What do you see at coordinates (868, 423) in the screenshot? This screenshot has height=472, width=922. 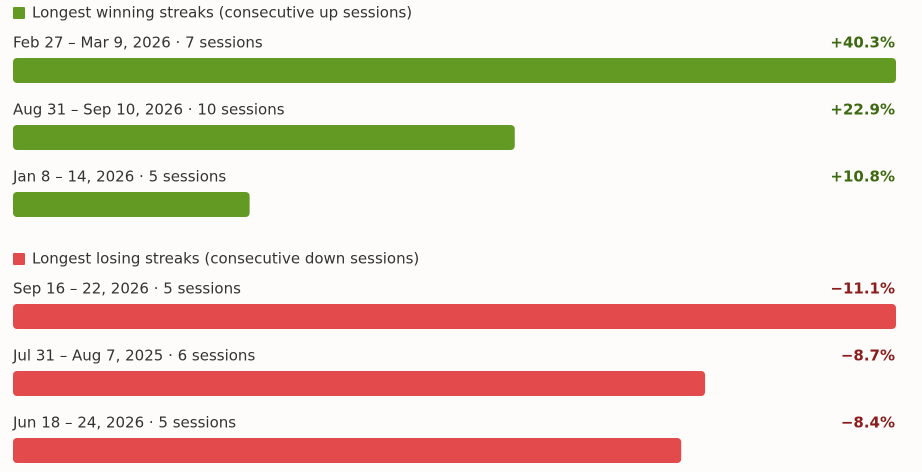 I see `value-label: −8.4%` at bounding box center [868, 423].